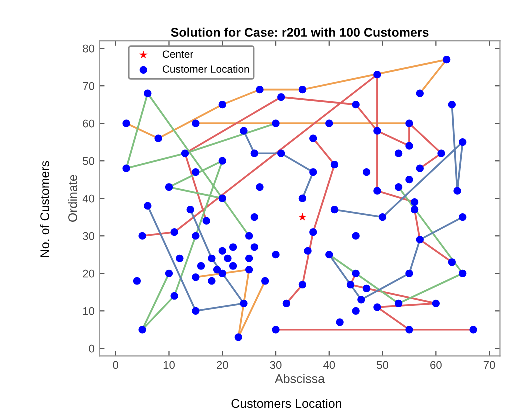  What do you see at coordinates (383, 365) in the screenshot?
I see `x-tick-label: 50` at bounding box center [383, 365].